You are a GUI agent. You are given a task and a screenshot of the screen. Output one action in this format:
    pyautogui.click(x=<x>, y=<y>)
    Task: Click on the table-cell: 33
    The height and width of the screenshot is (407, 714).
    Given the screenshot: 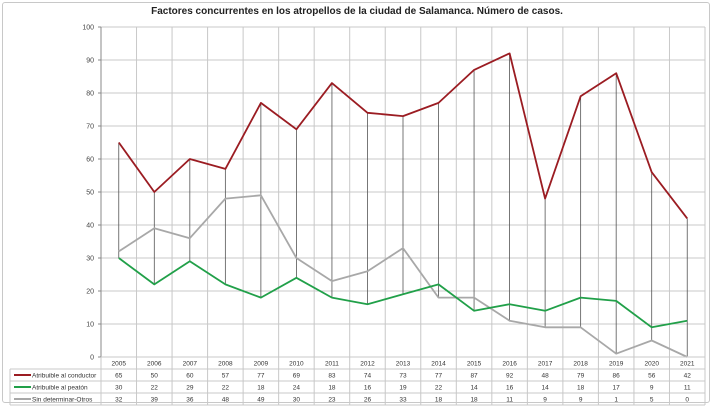 What is the action you would take?
    pyautogui.click(x=403, y=400)
    